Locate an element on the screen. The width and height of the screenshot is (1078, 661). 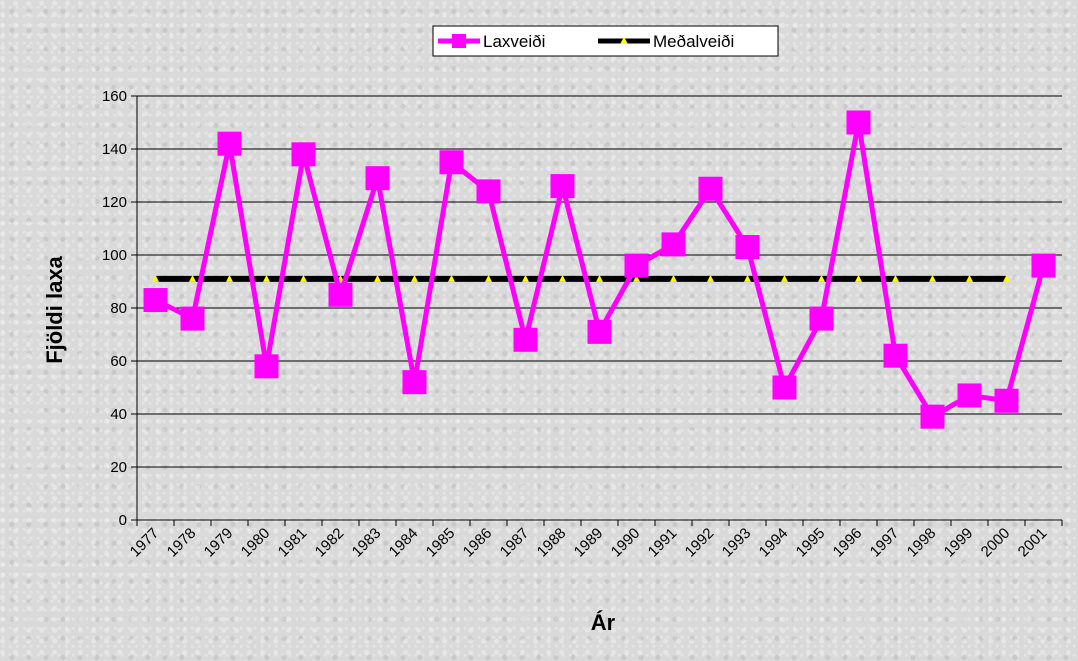
legend-medalveidi-label: Meðalveiði is located at coordinates (693, 41).